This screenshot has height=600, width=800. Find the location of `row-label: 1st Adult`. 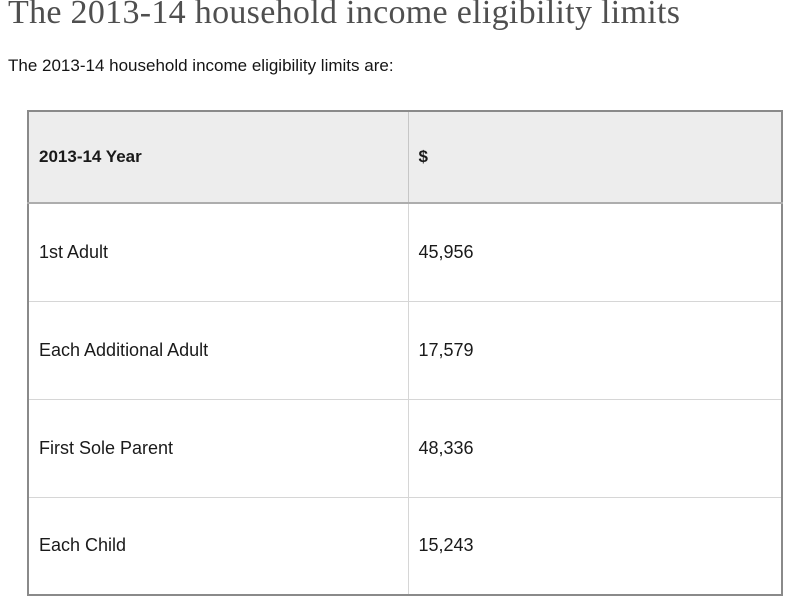

row-label: 1st Adult is located at coordinates (218, 252).